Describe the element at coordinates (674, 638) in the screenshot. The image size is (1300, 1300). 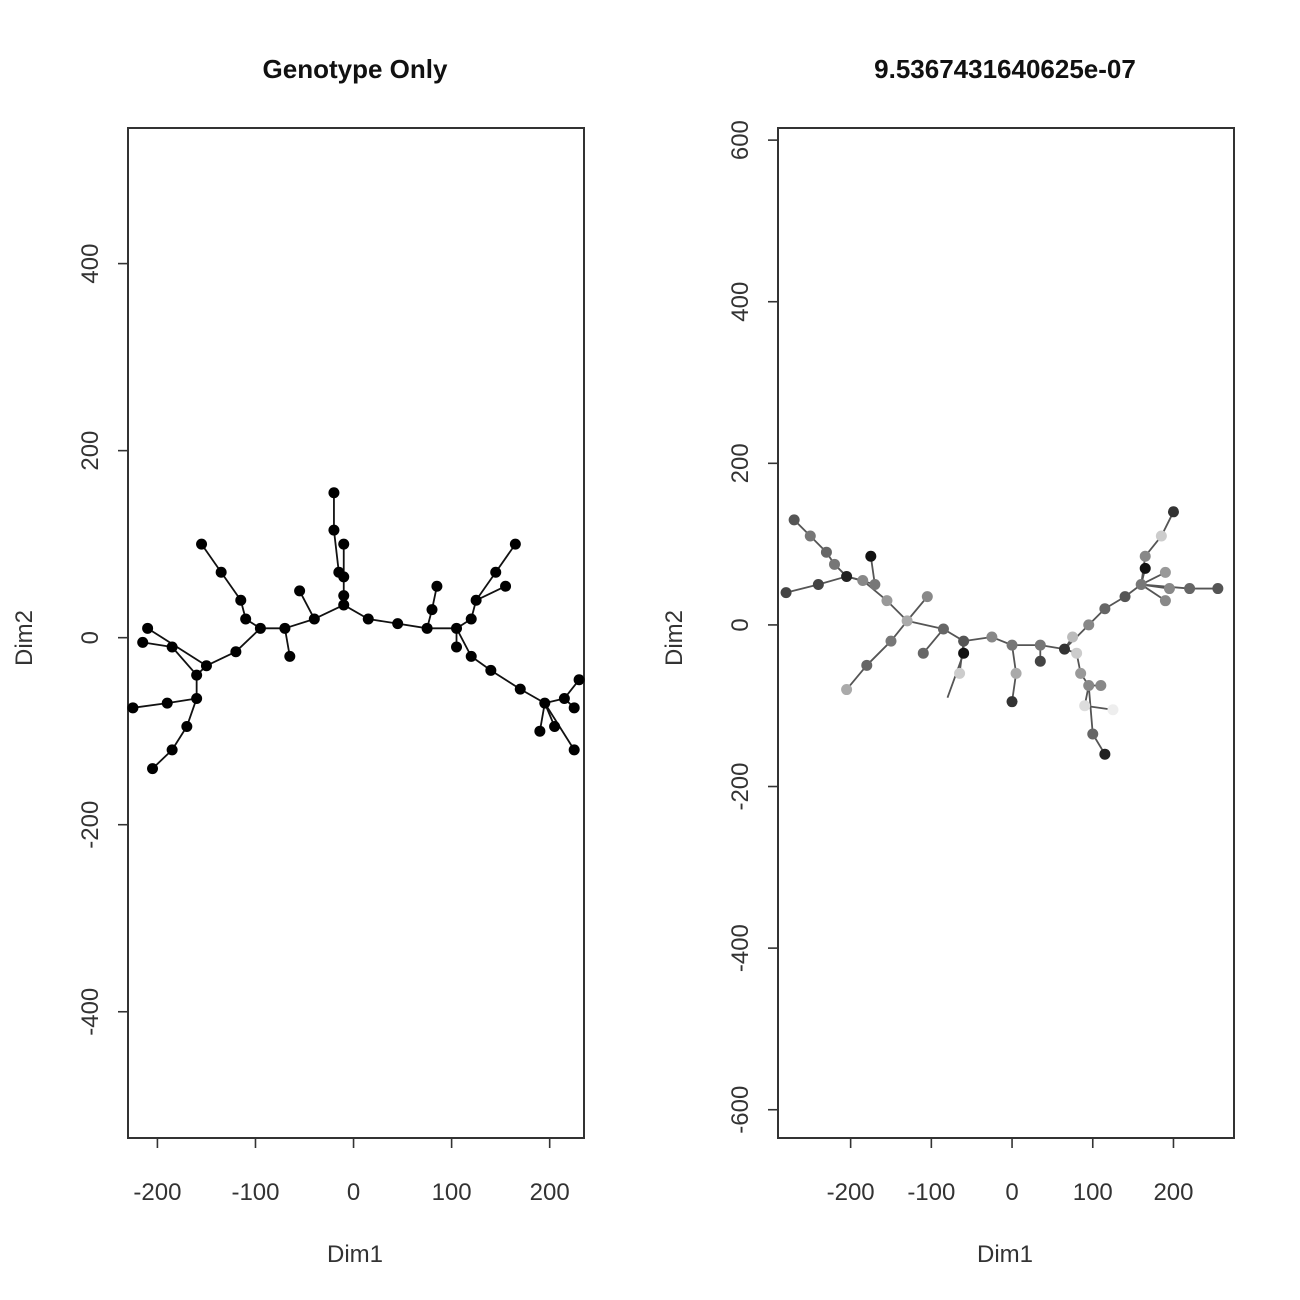
I see `panel-2-y-axis-title: Dim2` at that location.